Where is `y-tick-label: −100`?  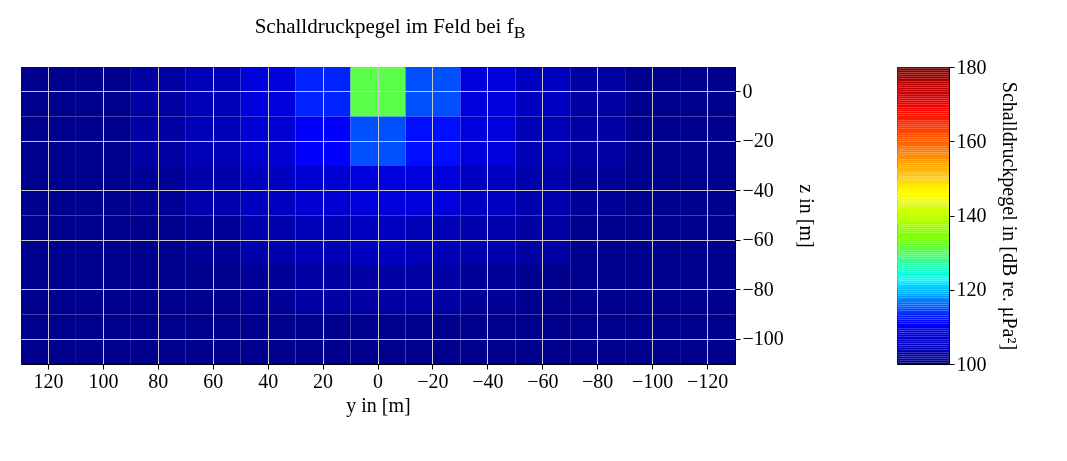
y-tick-label: −100 is located at coordinates (763, 338).